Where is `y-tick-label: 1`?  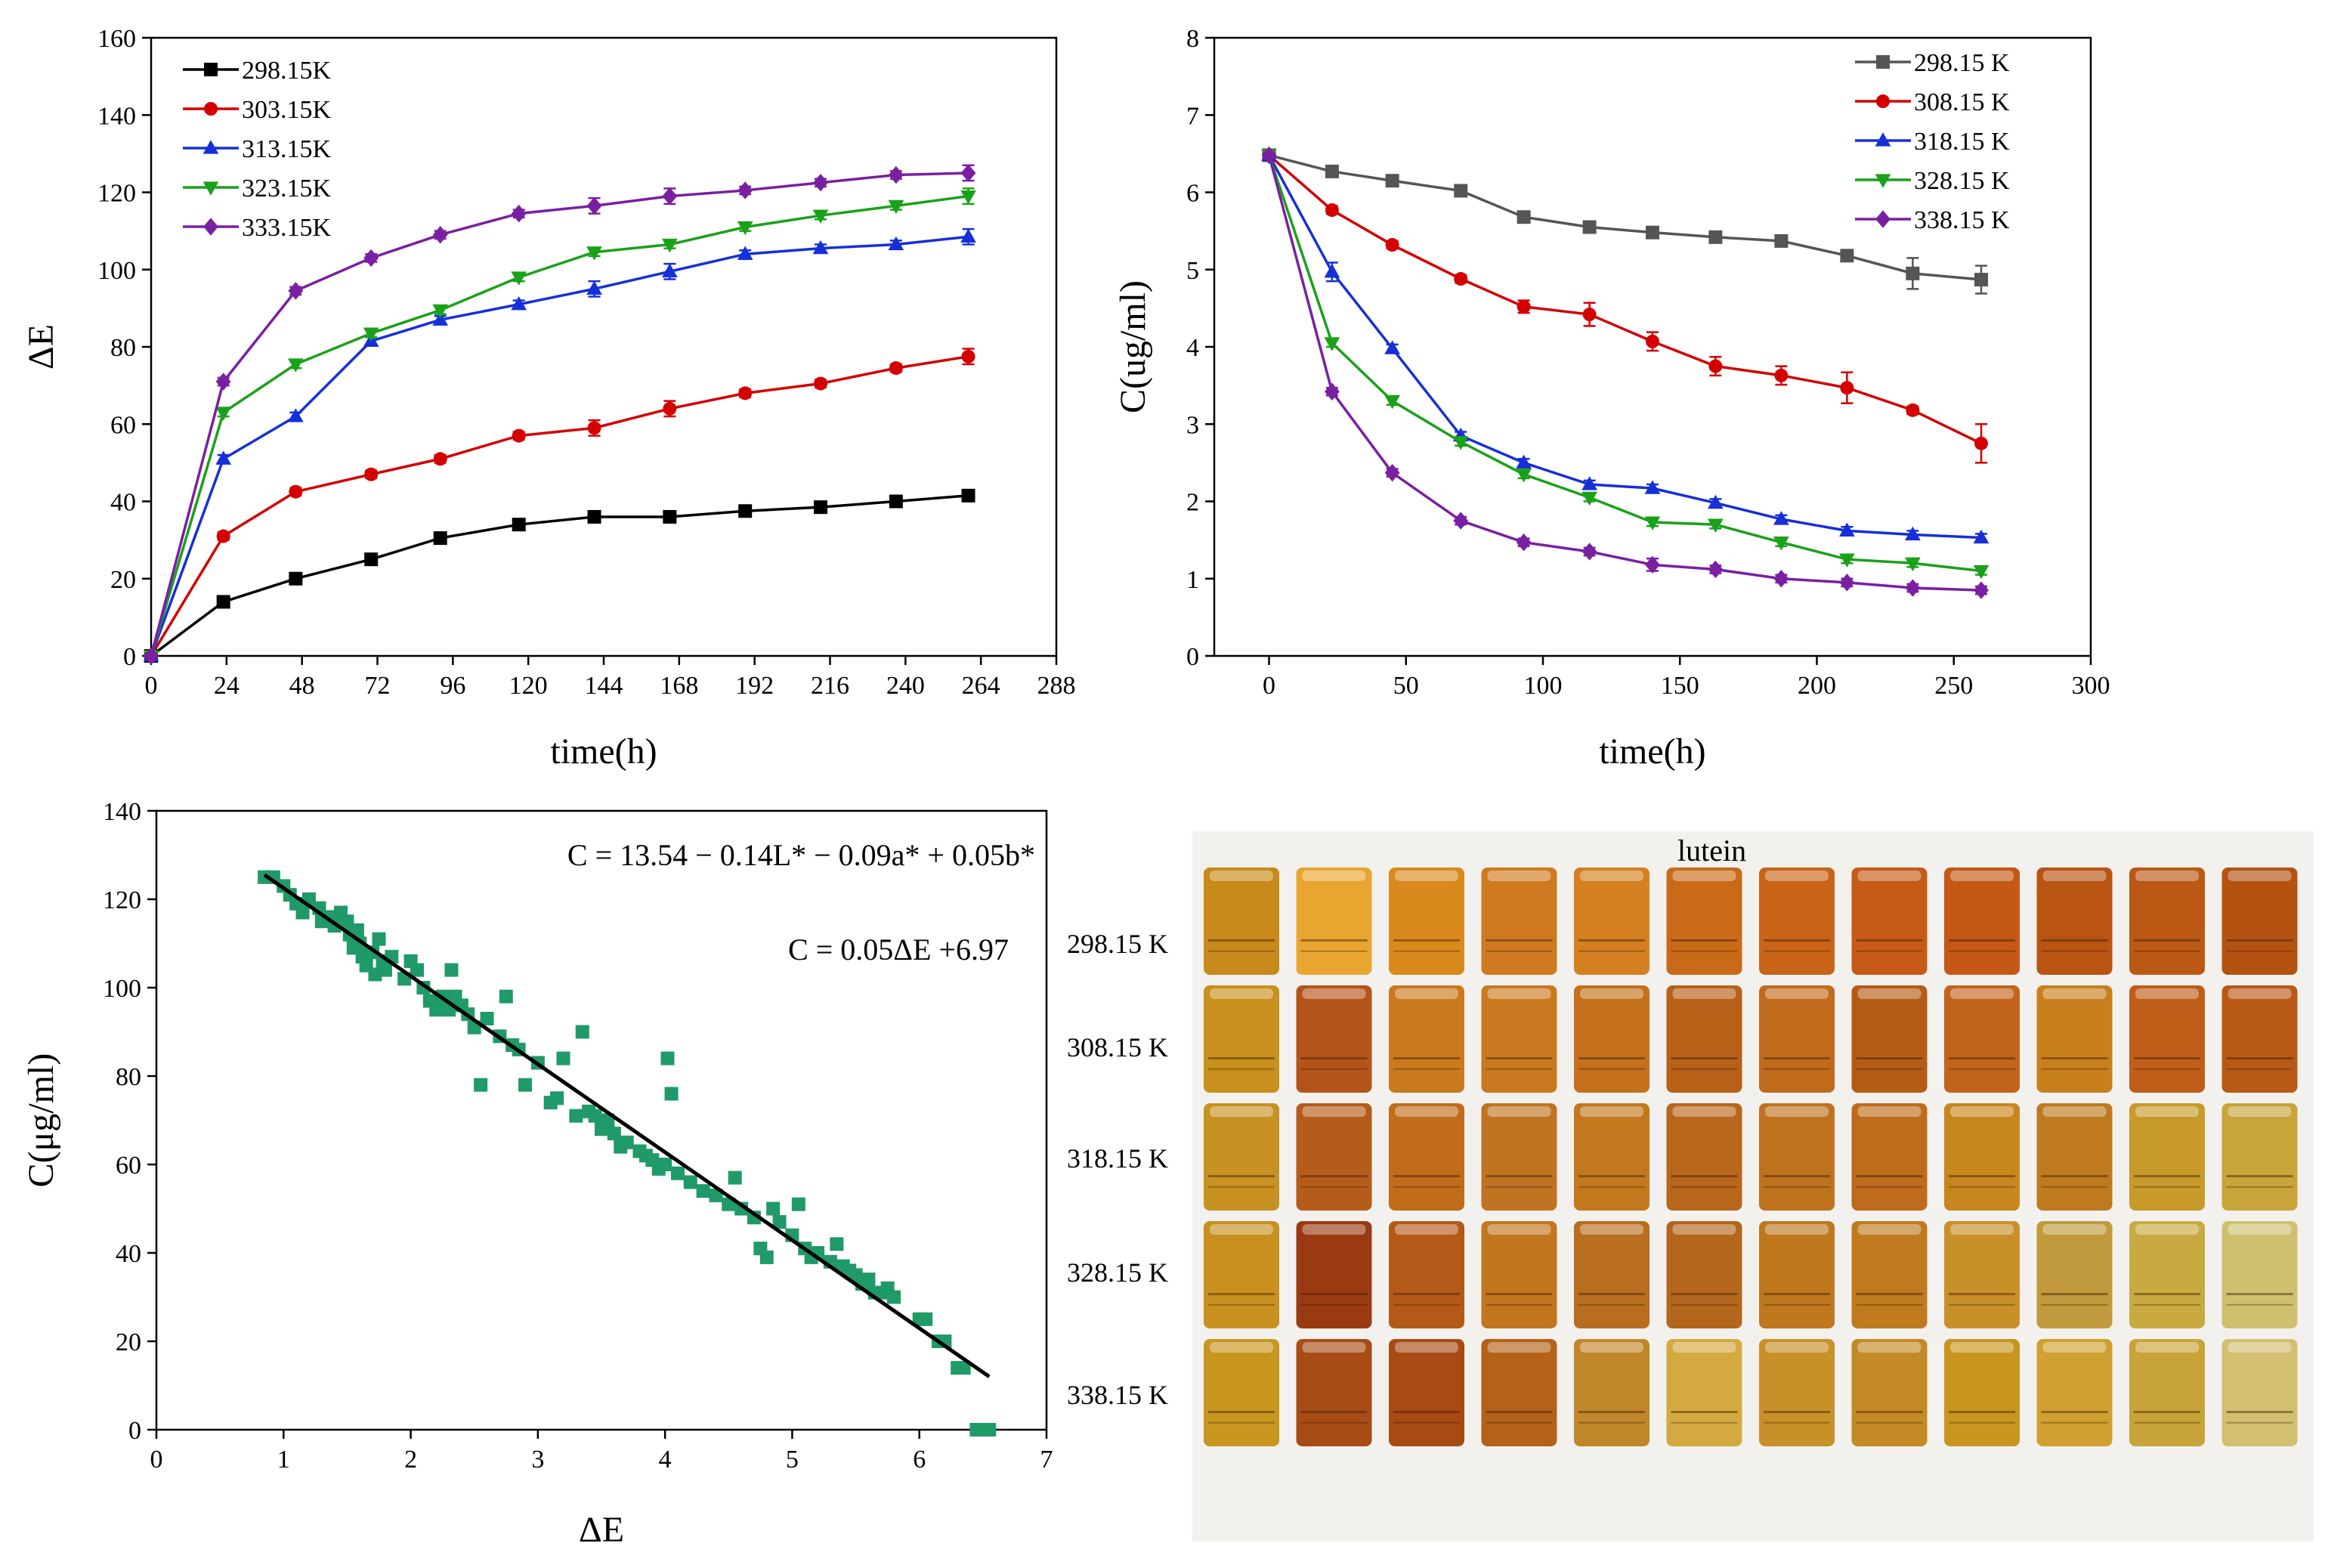
y-tick-label: 1 is located at coordinates (1192, 580).